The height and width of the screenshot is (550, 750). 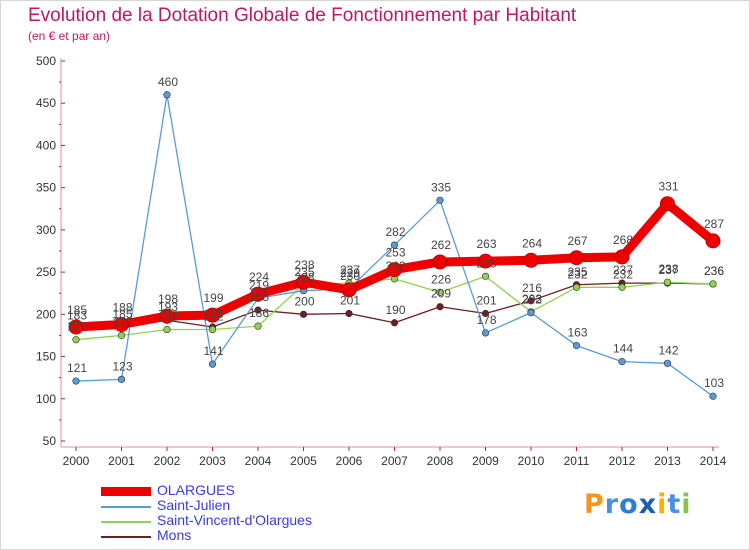 I want to click on data-label-olargues: 199, so click(x=213, y=298).